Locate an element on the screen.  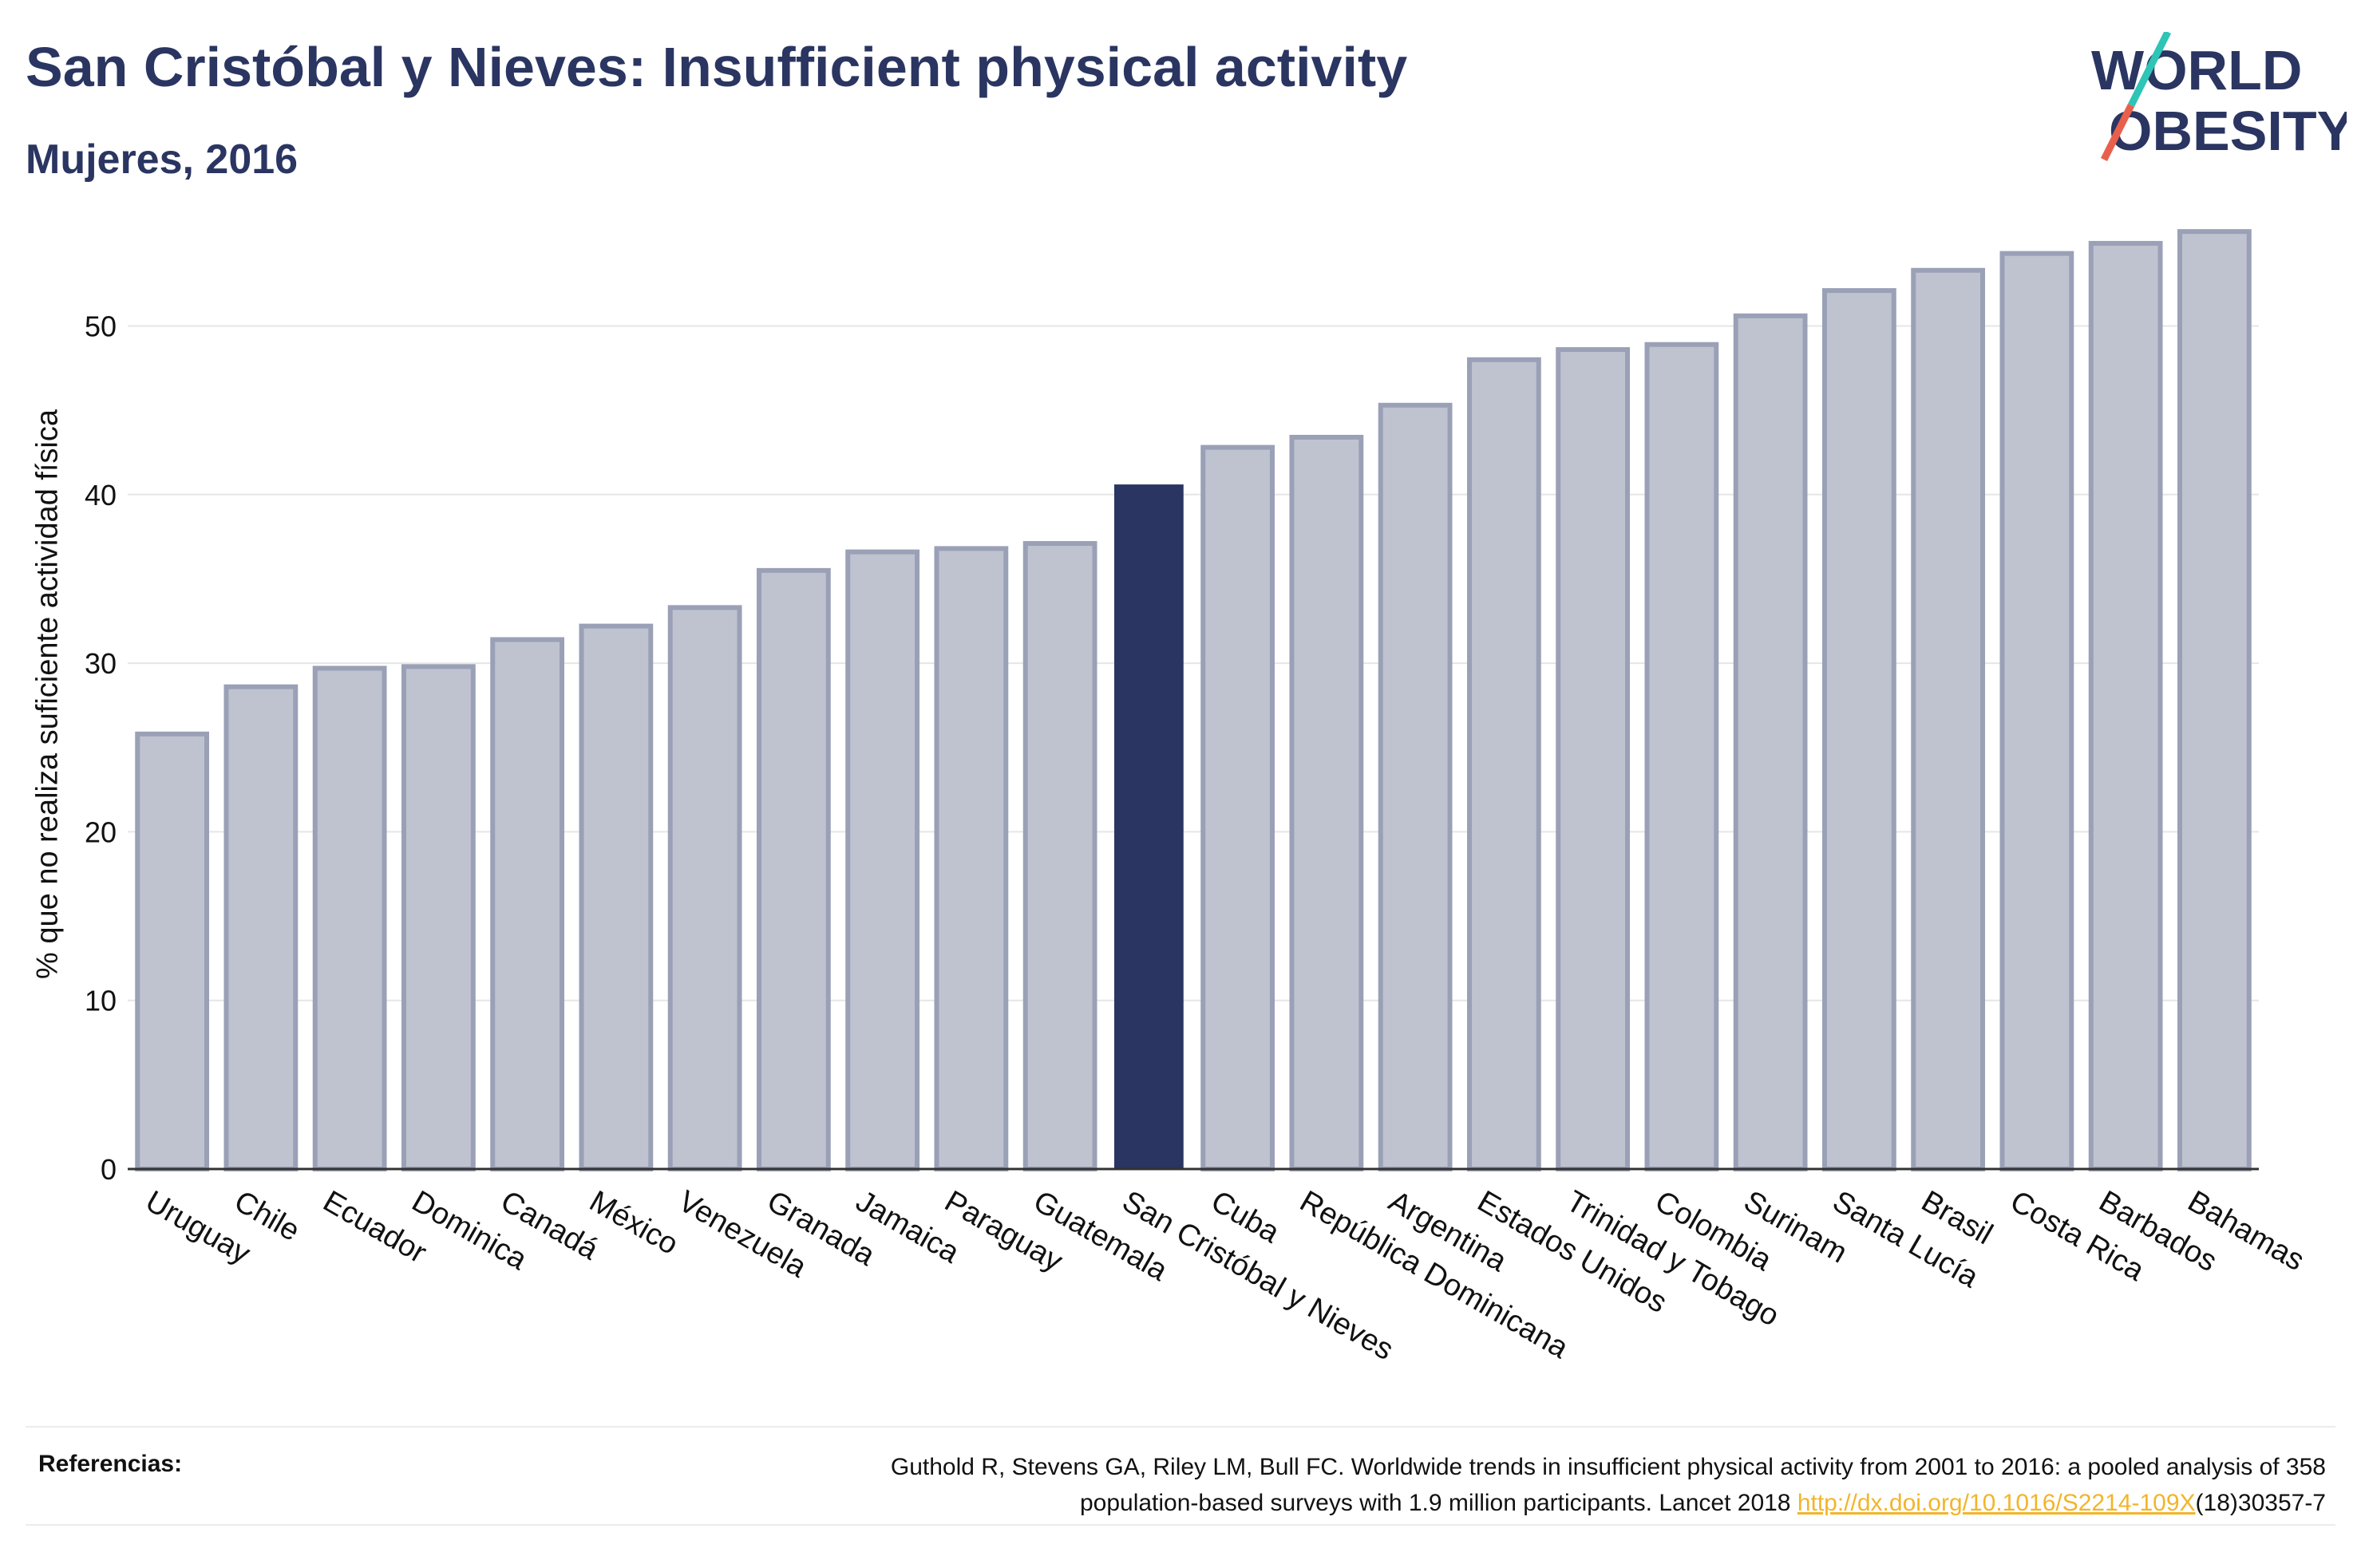
reference-line-3: (18)30357-7 is located at coordinates (2260, 1503).